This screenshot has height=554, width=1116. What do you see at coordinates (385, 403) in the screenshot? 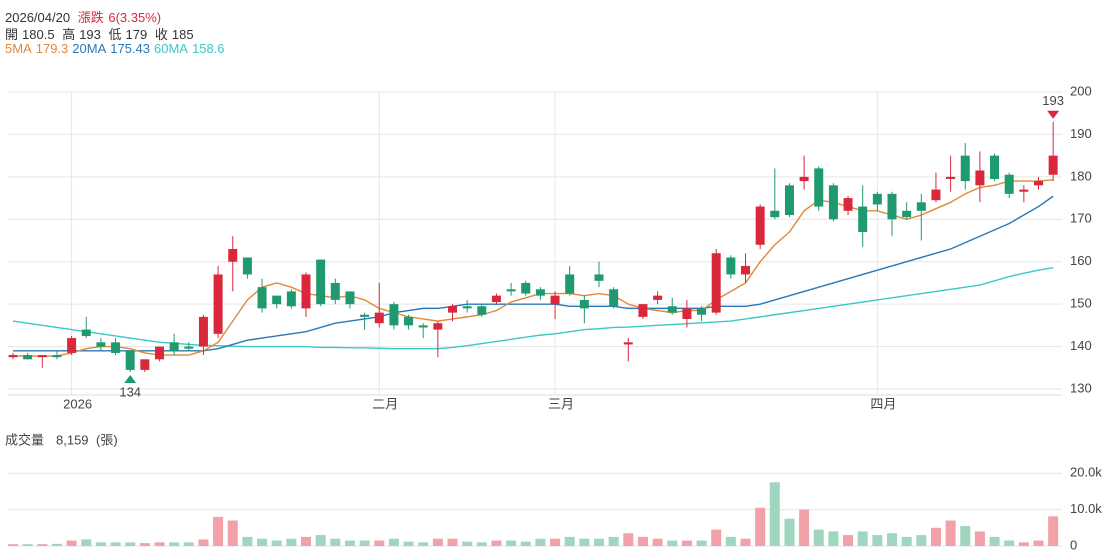
I see `x-tick-label: 二月` at bounding box center [385, 403].